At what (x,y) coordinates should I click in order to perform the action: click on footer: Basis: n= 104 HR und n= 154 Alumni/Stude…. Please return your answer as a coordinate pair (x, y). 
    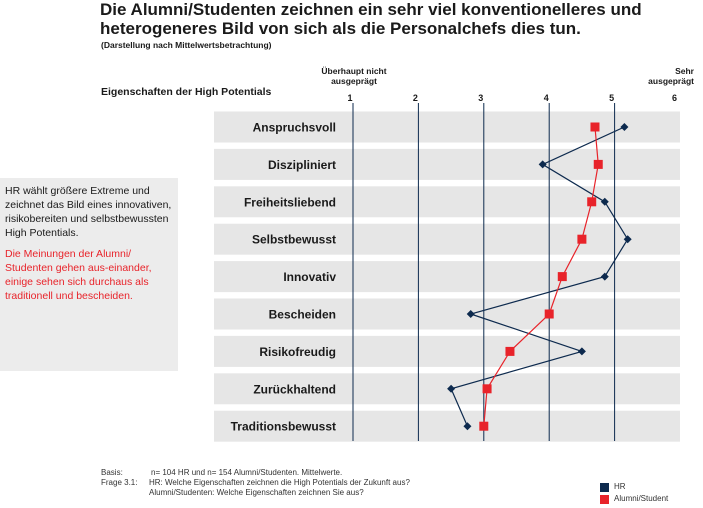
    Looking at the image, I should click on (255, 483).